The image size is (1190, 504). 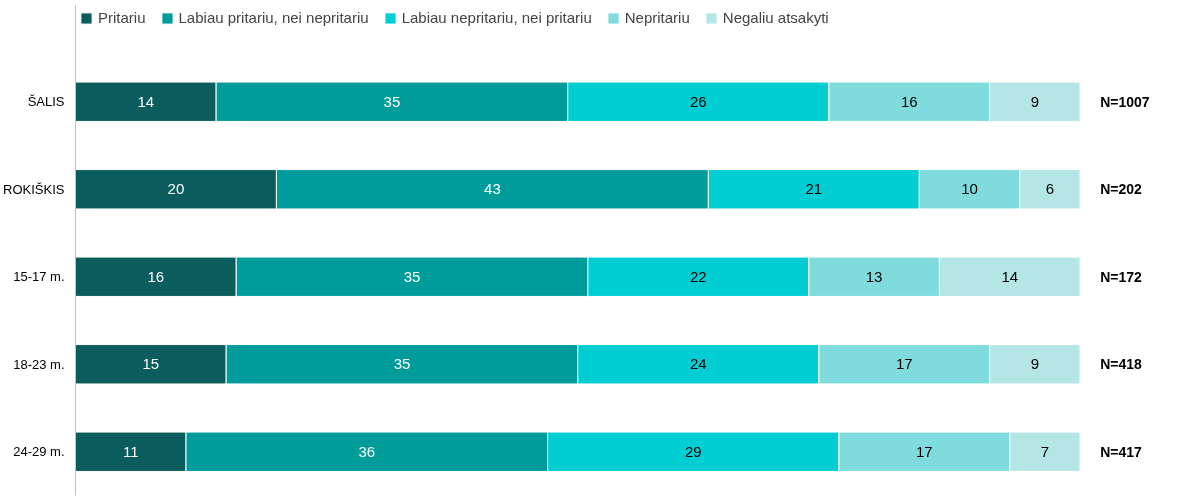 What do you see at coordinates (496, 17) in the screenshot?
I see `legend-label: Labiau nepritariu, nei pritariu` at bounding box center [496, 17].